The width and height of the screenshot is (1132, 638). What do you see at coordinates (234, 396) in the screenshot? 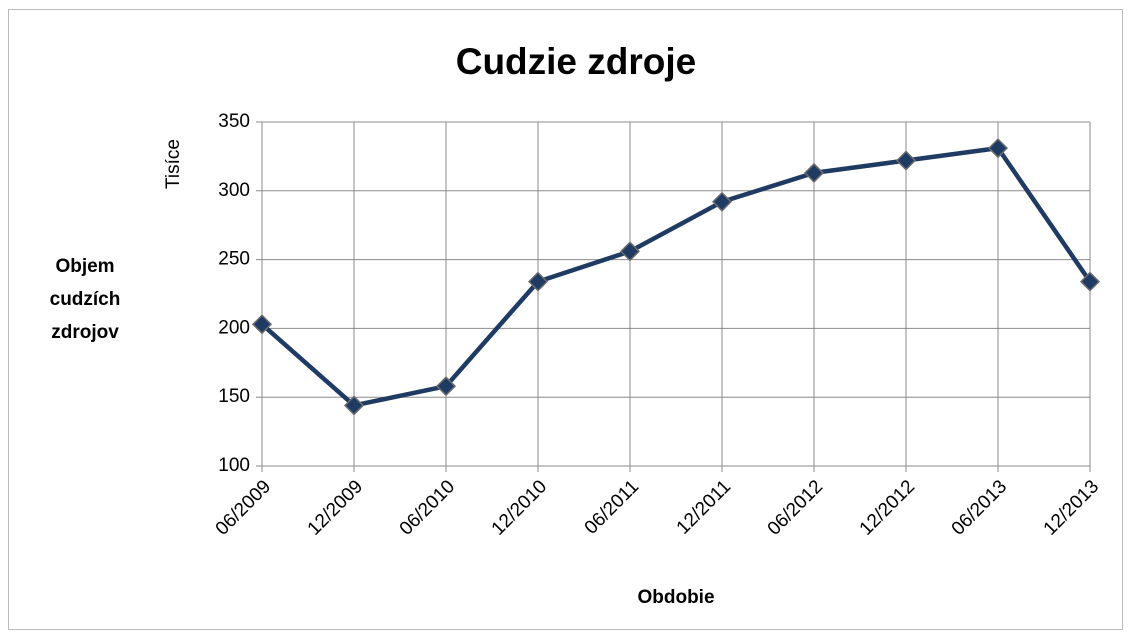
I see `y-tick-label: 150` at bounding box center [234, 396].